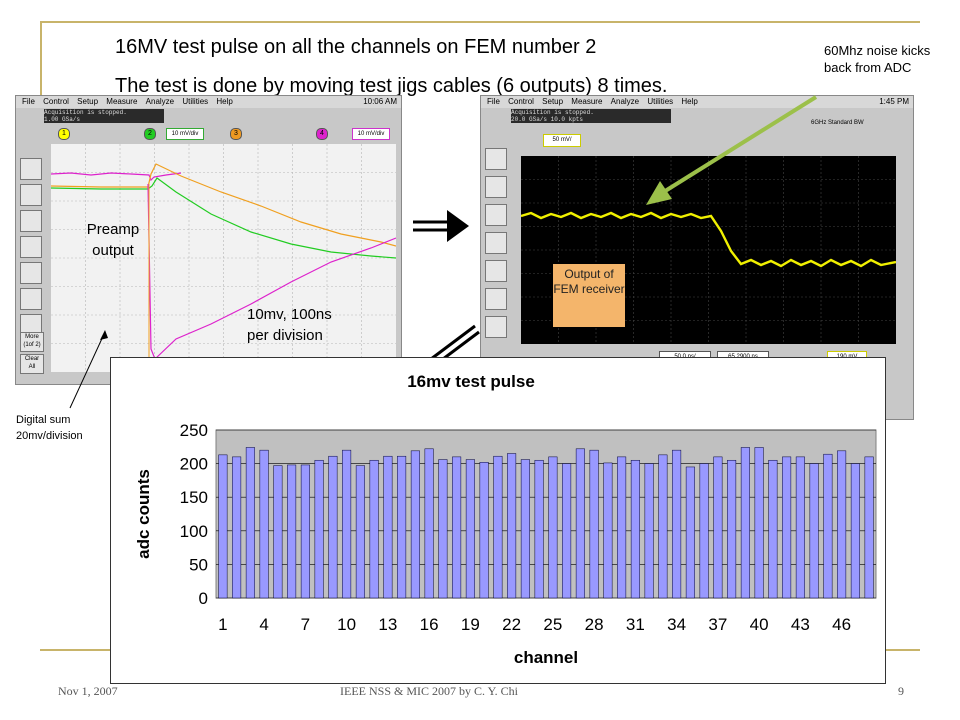  I want to click on x-tick-label: 46, so click(841, 624).